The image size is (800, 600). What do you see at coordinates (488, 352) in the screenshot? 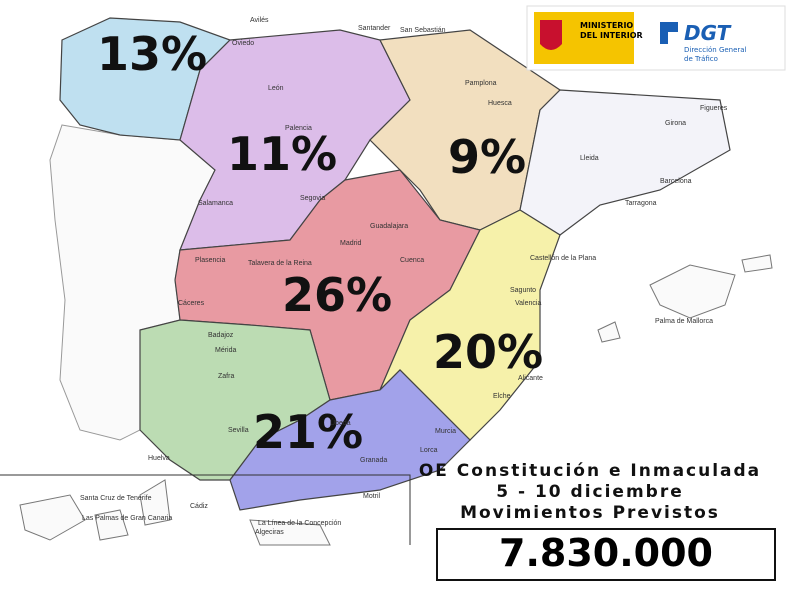
I see `region-label: 20%` at bounding box center [488, 352].